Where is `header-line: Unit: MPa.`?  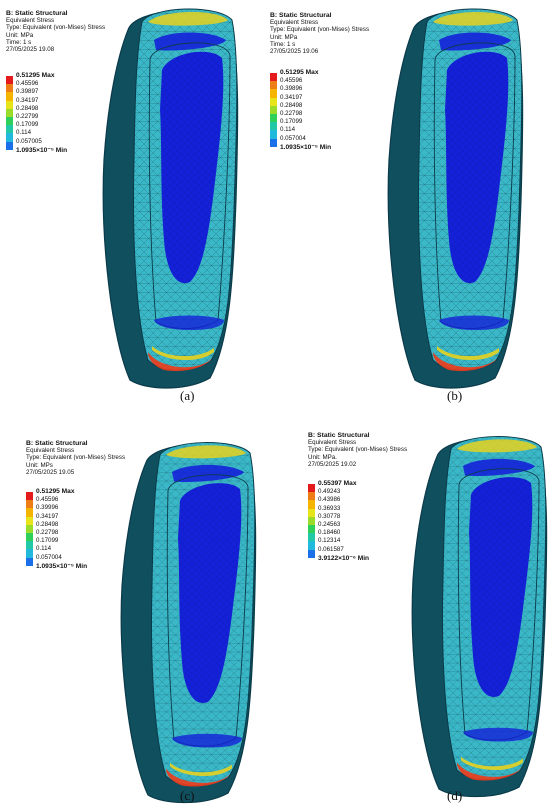
header-line: Unit: MPa. is located at coordinates (322, 457).